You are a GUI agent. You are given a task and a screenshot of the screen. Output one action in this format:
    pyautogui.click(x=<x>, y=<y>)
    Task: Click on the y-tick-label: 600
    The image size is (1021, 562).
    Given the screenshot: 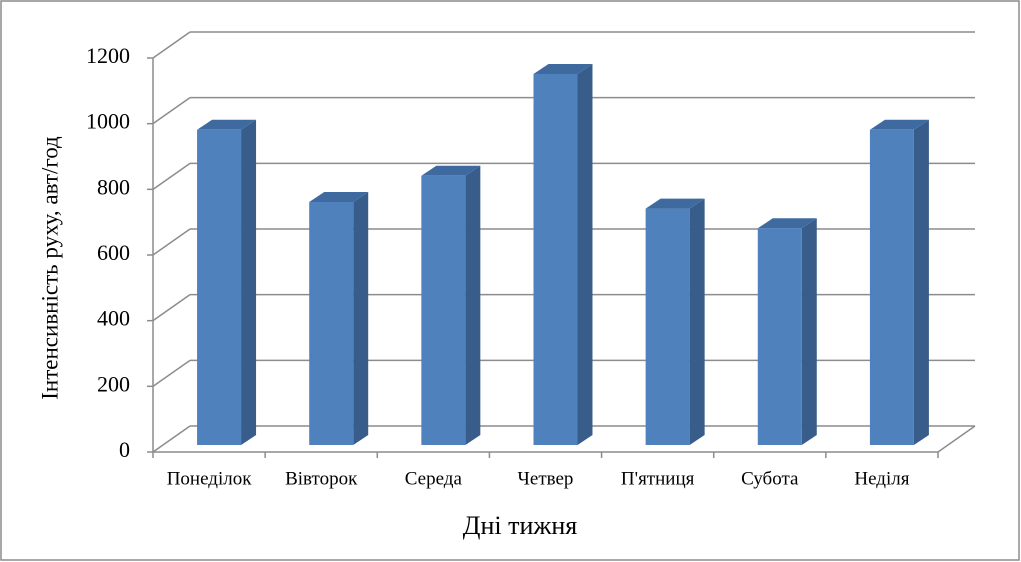 What is the action you would take?
    pyautogui.click(x=113, y=252)
    